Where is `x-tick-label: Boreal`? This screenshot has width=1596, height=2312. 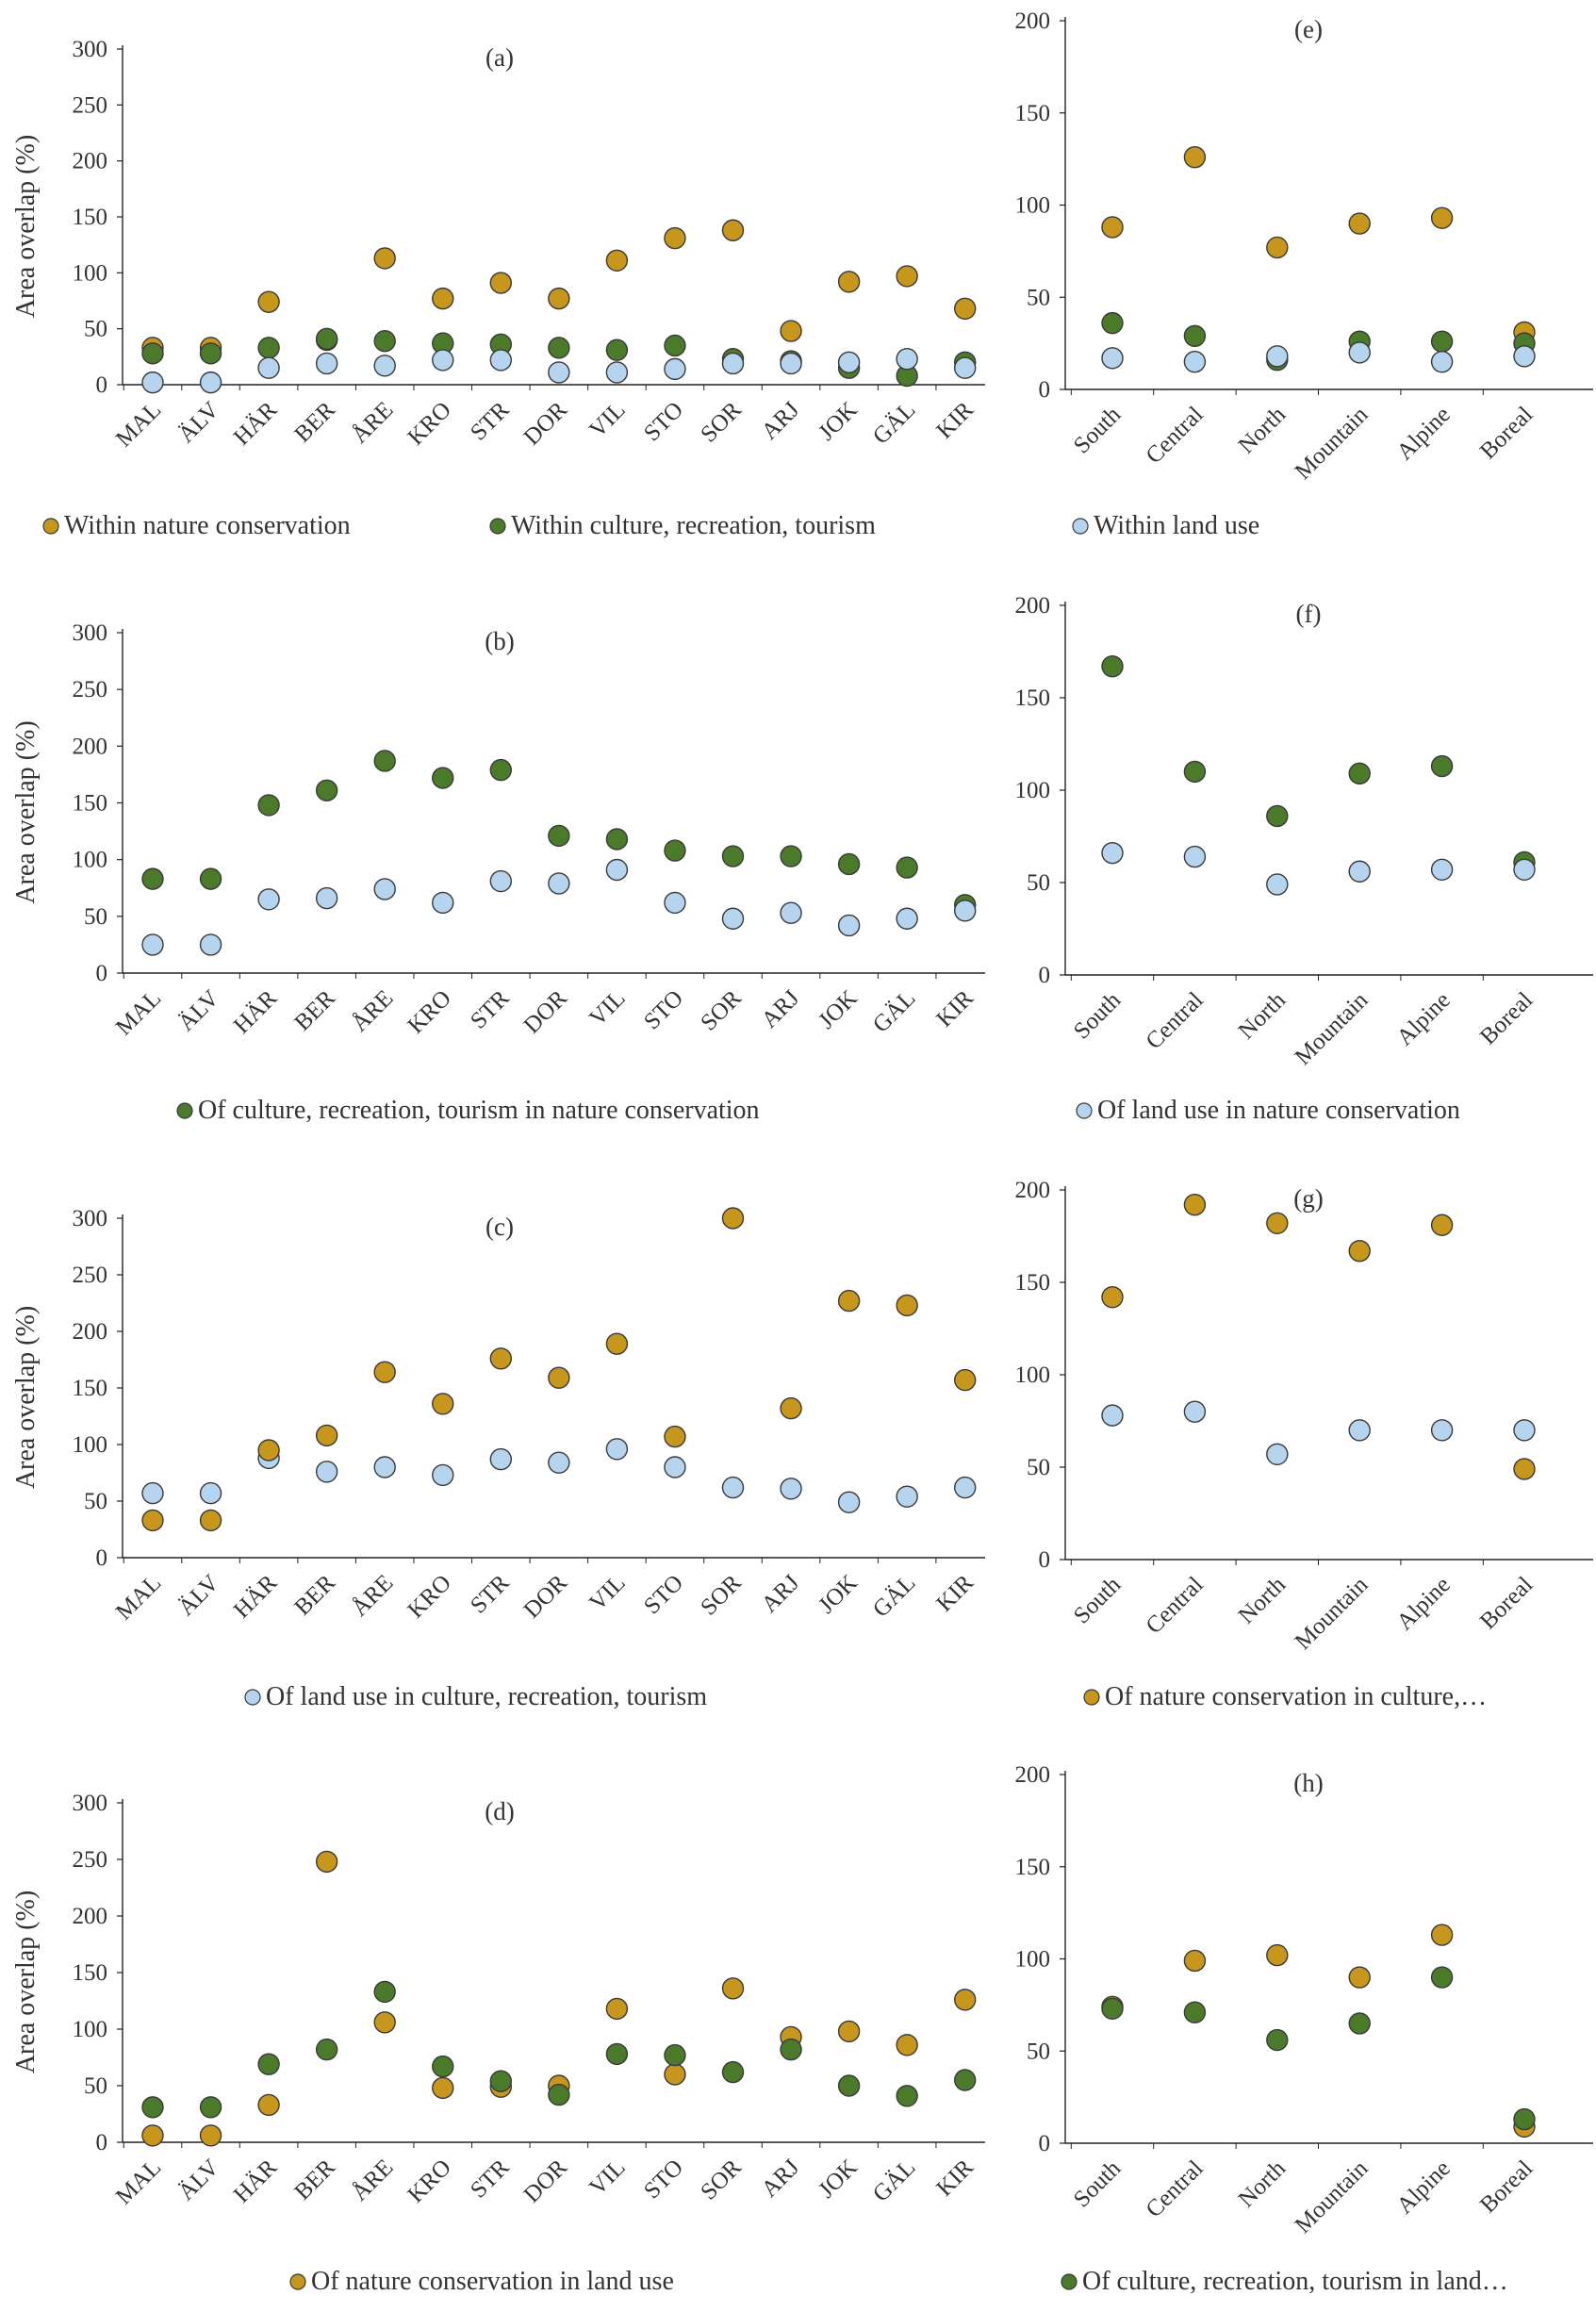 x-tick-label: Boreal is located at coordinates (1506, 1018).